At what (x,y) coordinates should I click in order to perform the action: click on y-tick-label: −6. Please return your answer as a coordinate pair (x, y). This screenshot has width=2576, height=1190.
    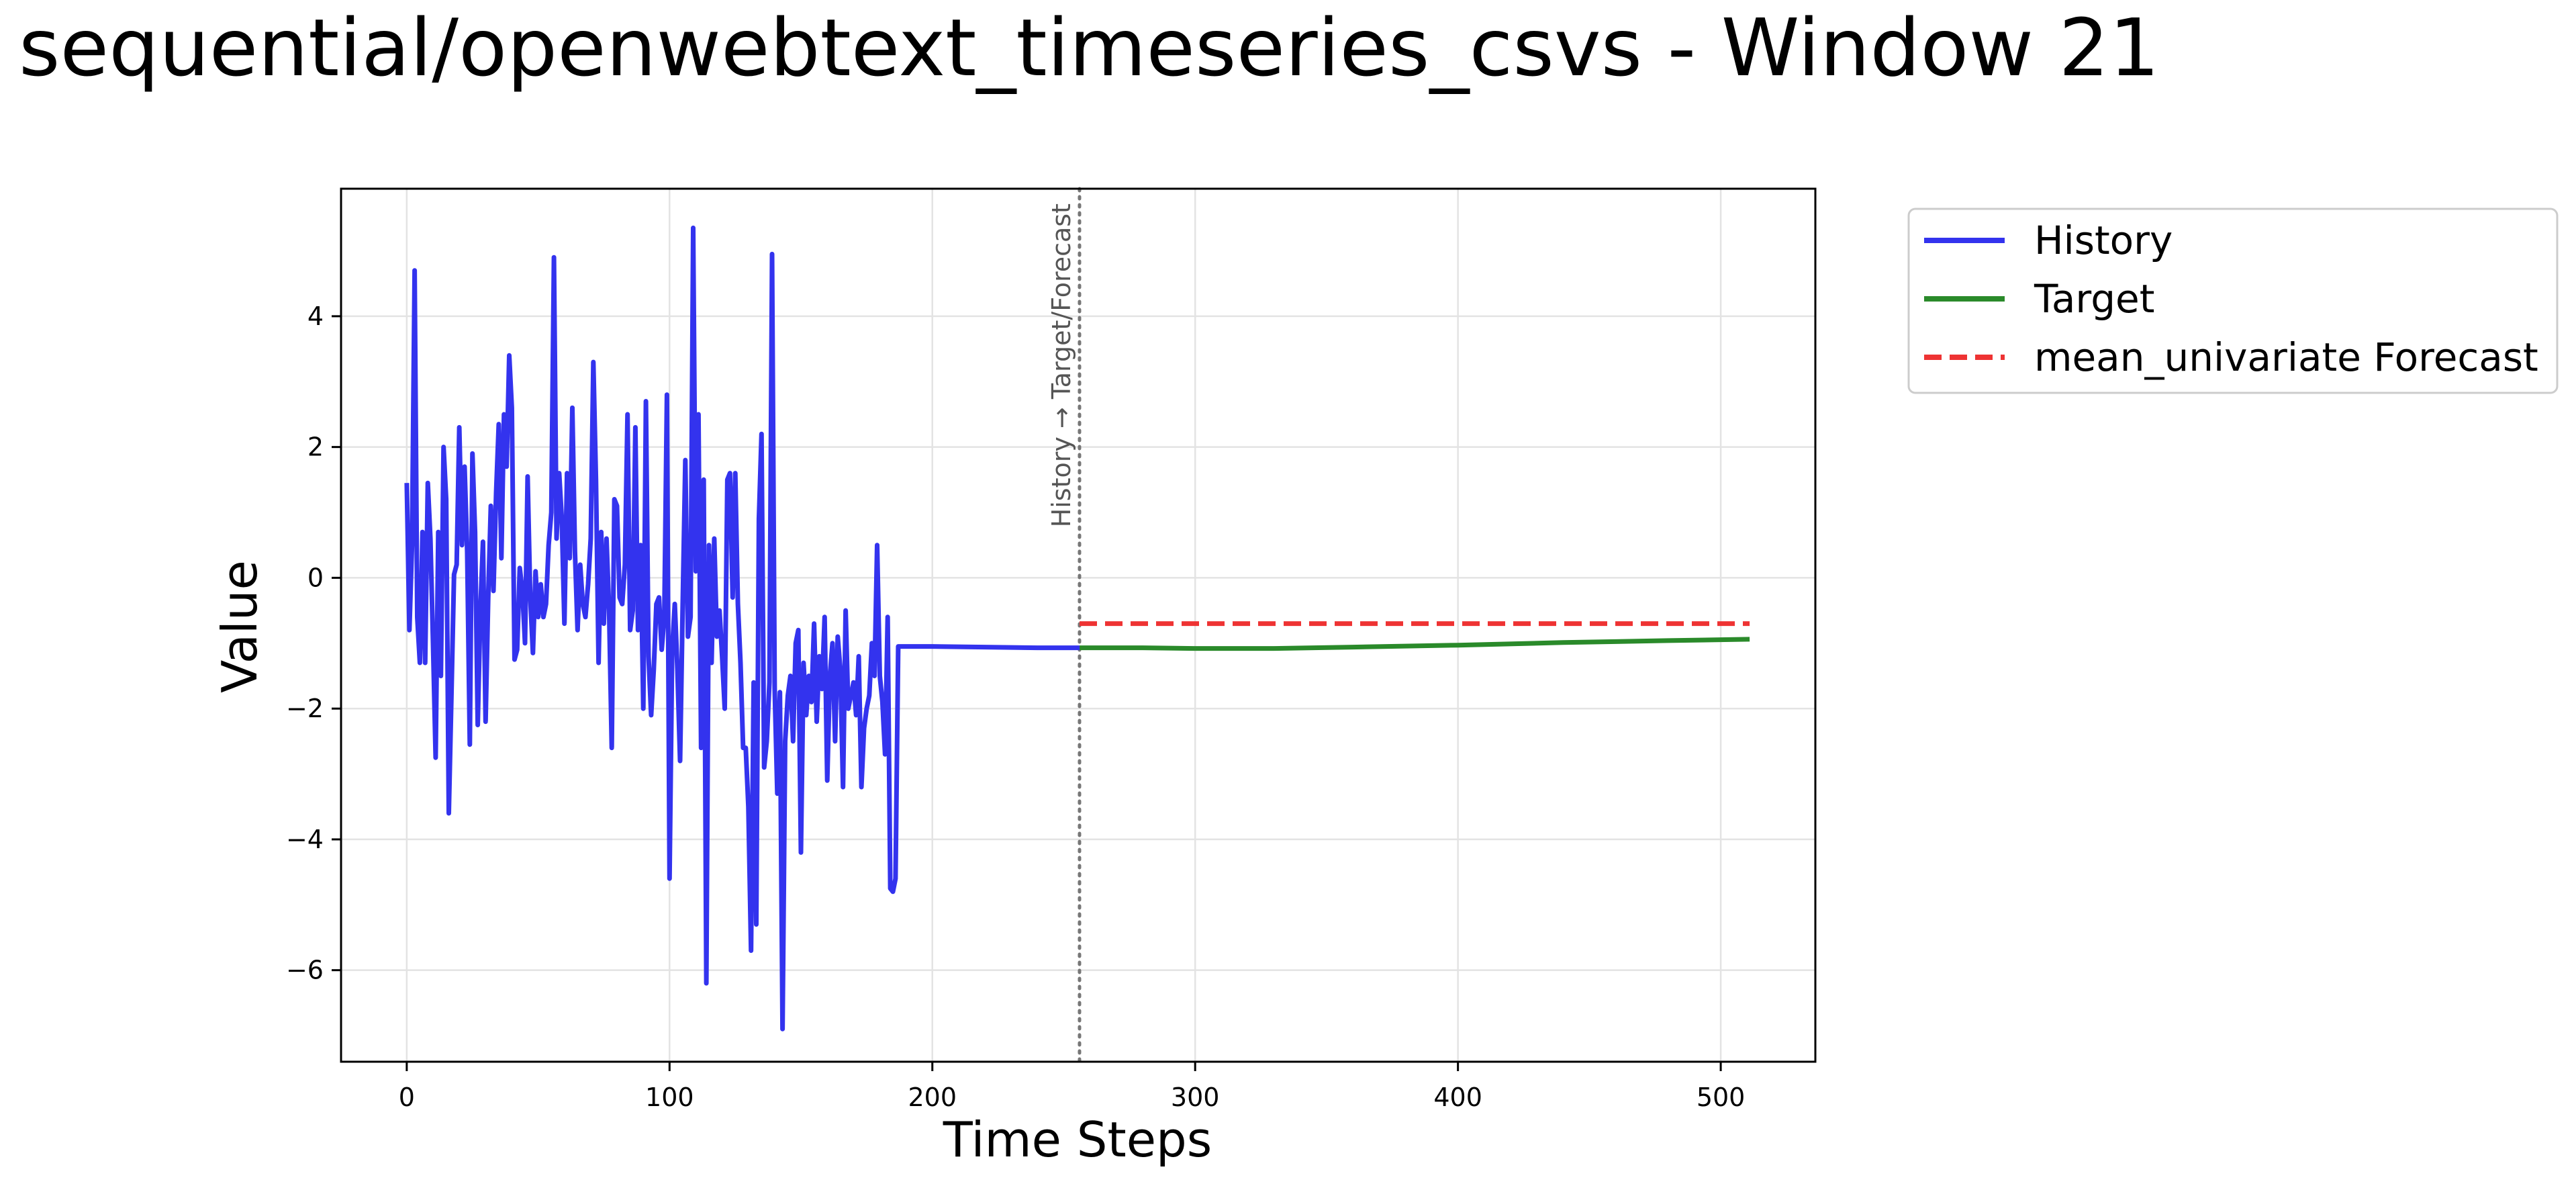
    Looking at the image, I should click on (305, 970).